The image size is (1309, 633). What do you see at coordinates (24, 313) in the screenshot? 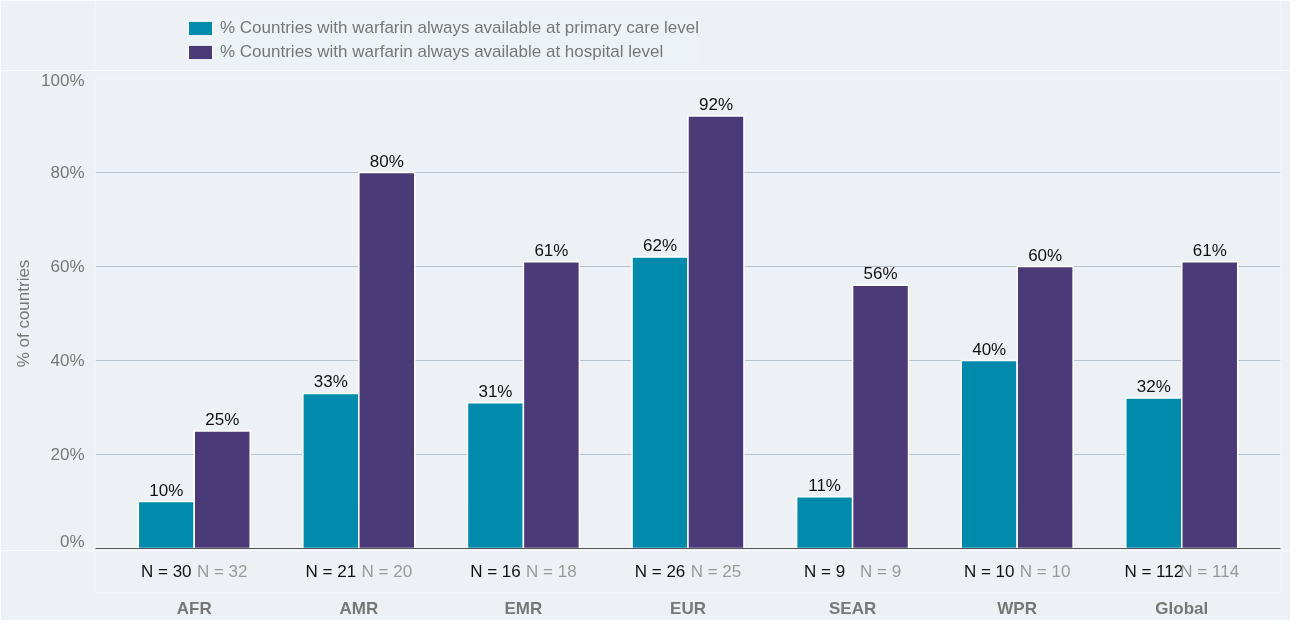
I see `y-axis-title: % of countries` at bounding box center [24, 313].